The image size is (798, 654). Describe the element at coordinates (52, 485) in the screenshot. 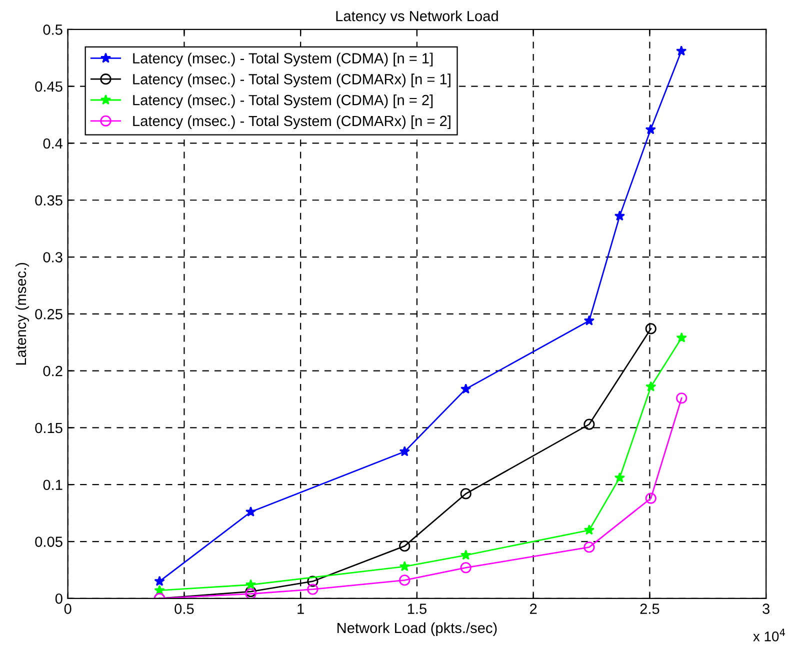

I see `y-tick-label: 0.1` at that location.